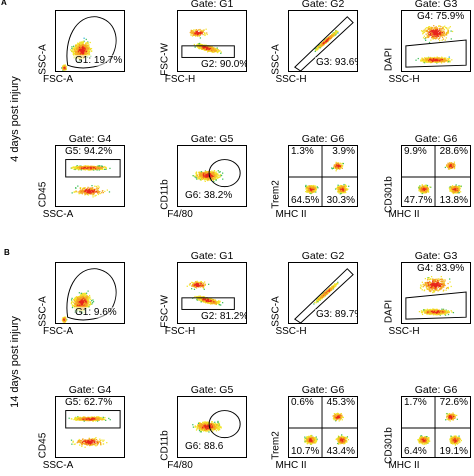  I want to click on gate-percentage: G1: 19.7%, so click(98, 60).